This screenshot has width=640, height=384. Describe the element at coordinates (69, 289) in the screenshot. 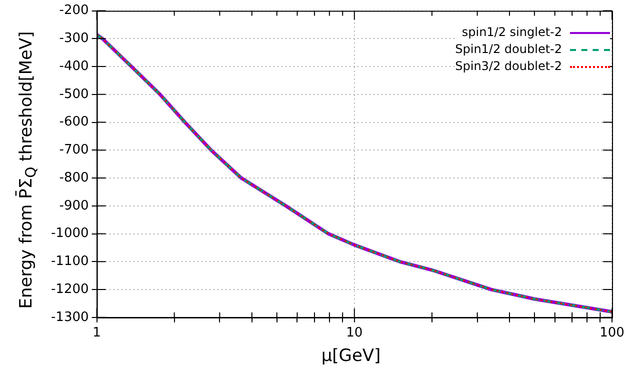

I see `y-tick-label: -1200` at that location.